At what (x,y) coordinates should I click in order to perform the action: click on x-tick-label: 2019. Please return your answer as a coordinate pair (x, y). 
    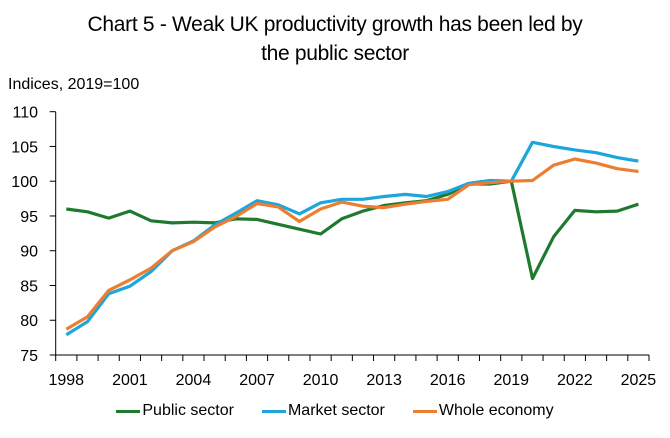
    Looking at the image, I should click on (511, 380).